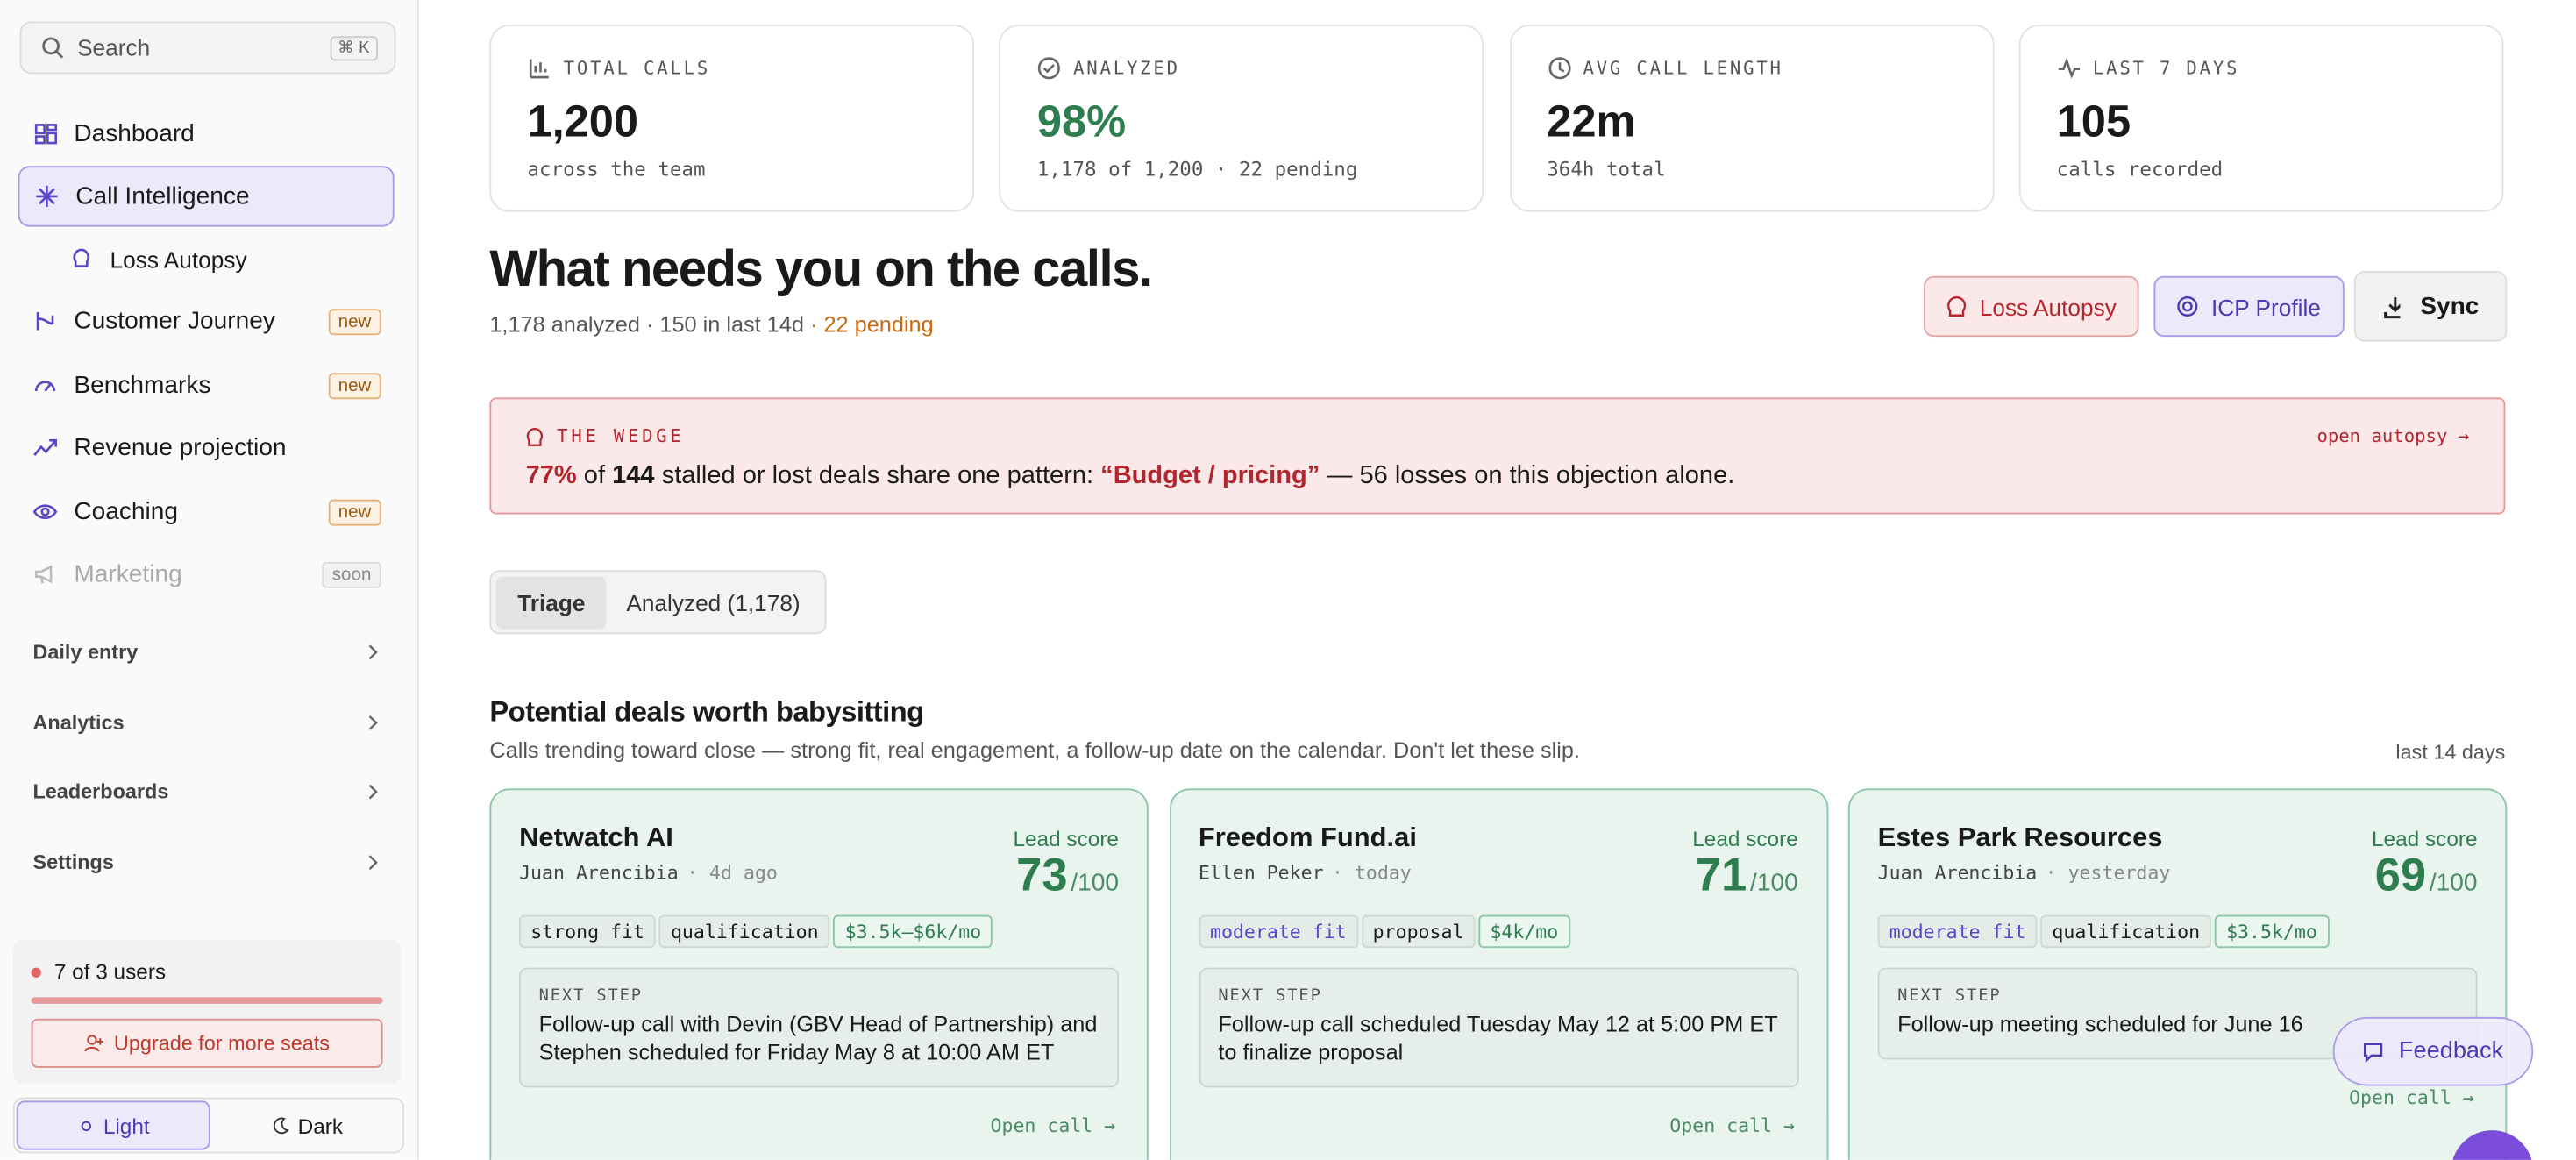  What do you see at coordinates (605, 436) in the screenshot?
I see `wedge-label: THE WEDGE` at bounding box center [605, 436].